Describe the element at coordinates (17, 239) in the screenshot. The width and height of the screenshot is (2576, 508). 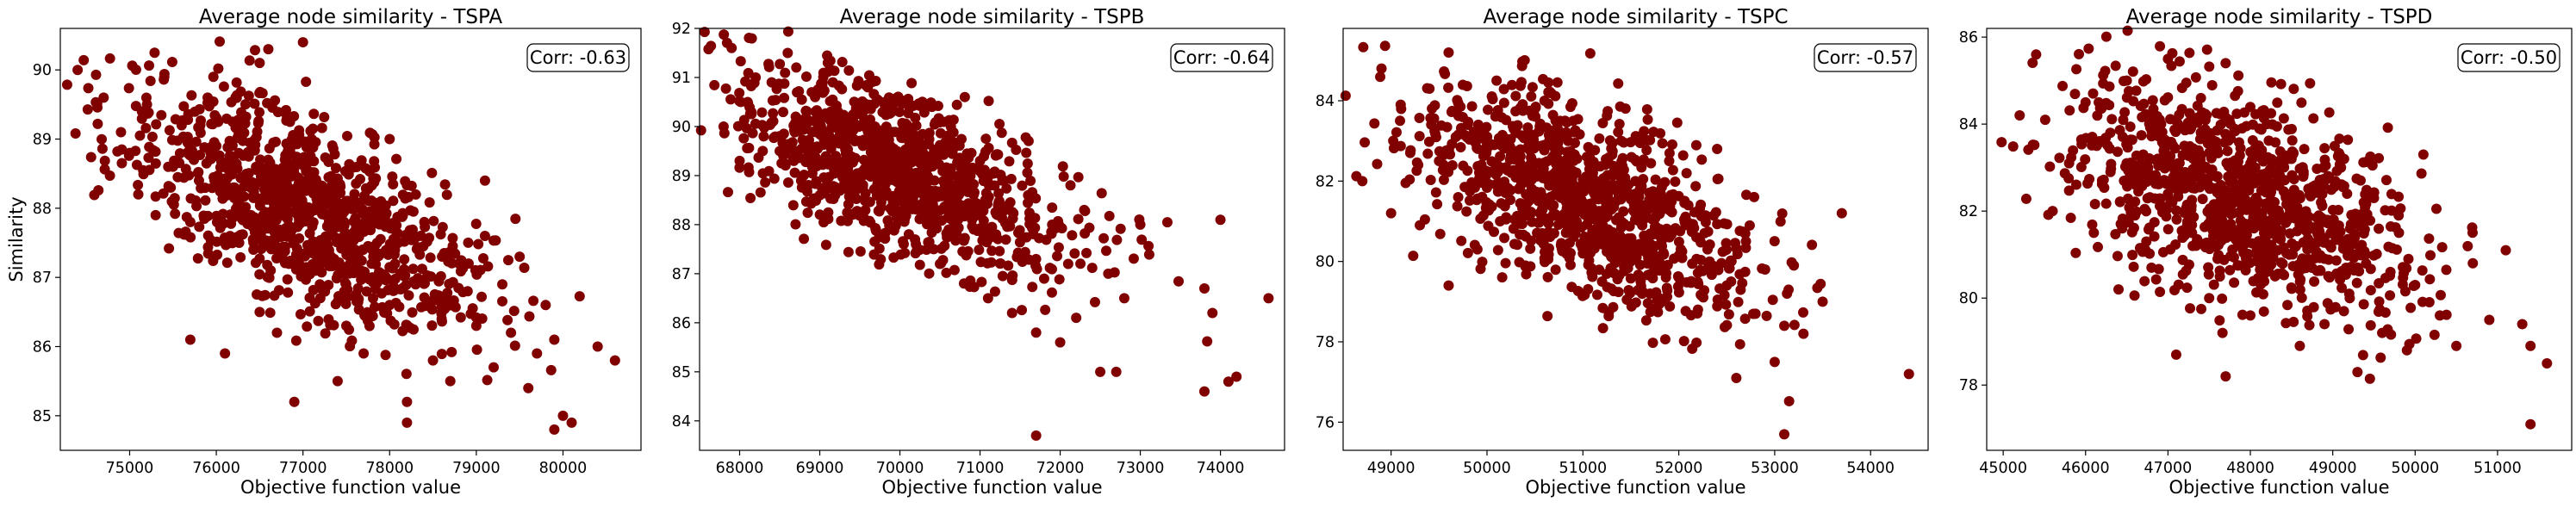
I see `y-axis-label: Similarity` at that location.